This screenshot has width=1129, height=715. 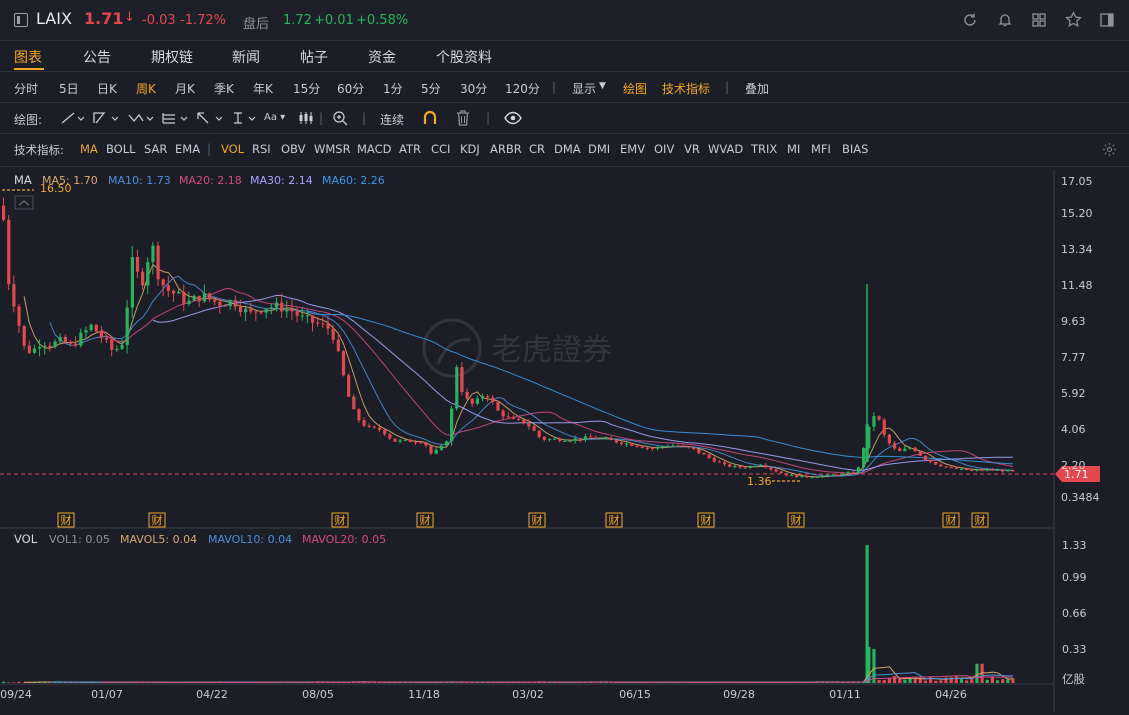 What do you see at coordinates (332, 149) in the screenshot?
I see `indicator-wmsr: WMSR` at bounding box center [332, 149].